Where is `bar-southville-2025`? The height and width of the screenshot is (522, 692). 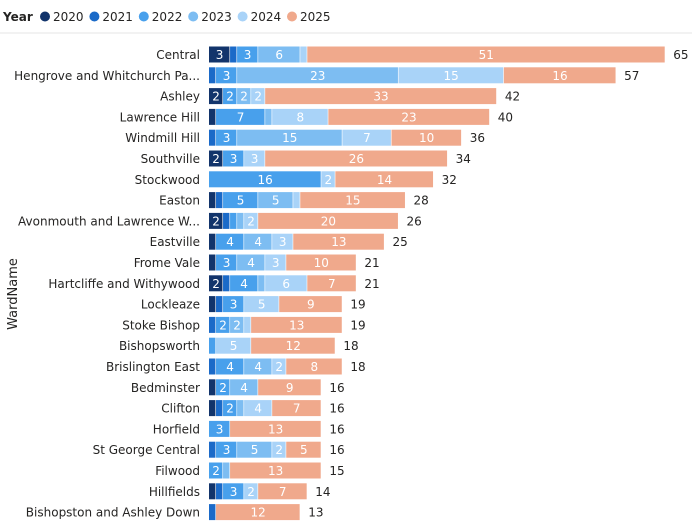 bar-southville-2025 is located at coordinates (356, 158).